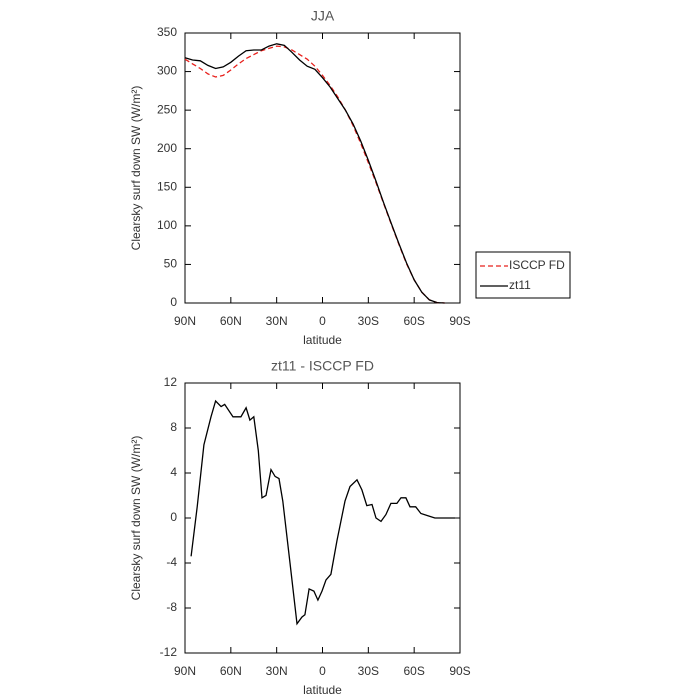 Image resolution: width=700 pixels, height=700 pixels. What do you see at coordinates (322, 366) in the screenshot?
I see `chart-title: zt11 - ISCCP FD` at bounding box center [322, 366].